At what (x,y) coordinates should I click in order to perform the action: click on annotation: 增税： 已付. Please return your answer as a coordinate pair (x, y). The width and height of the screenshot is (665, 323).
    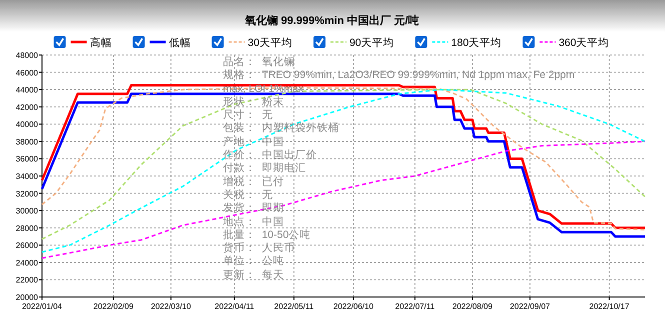
    Looking at the image, I should click on (254, 182).